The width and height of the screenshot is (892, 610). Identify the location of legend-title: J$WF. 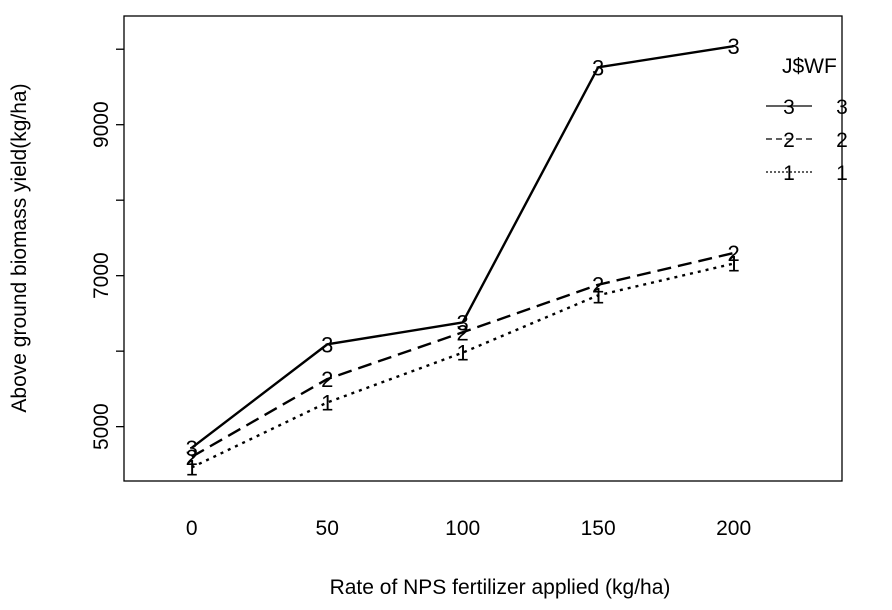
(809, 66).